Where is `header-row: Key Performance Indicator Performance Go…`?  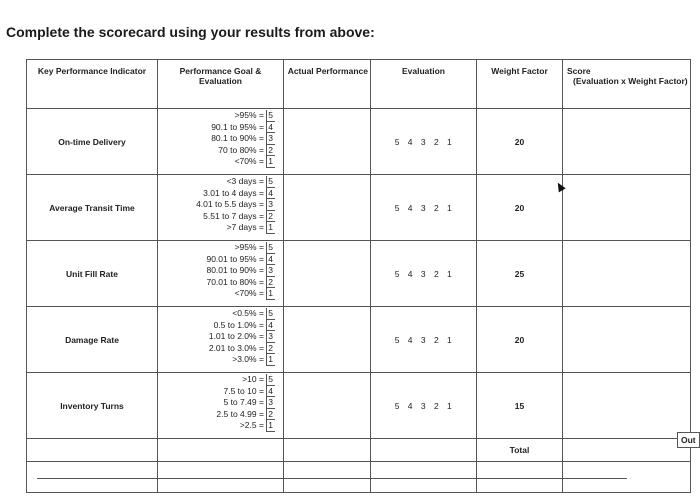 header-row: Key Performance Indicator Performance Go… is located at coordinates (358, 84).